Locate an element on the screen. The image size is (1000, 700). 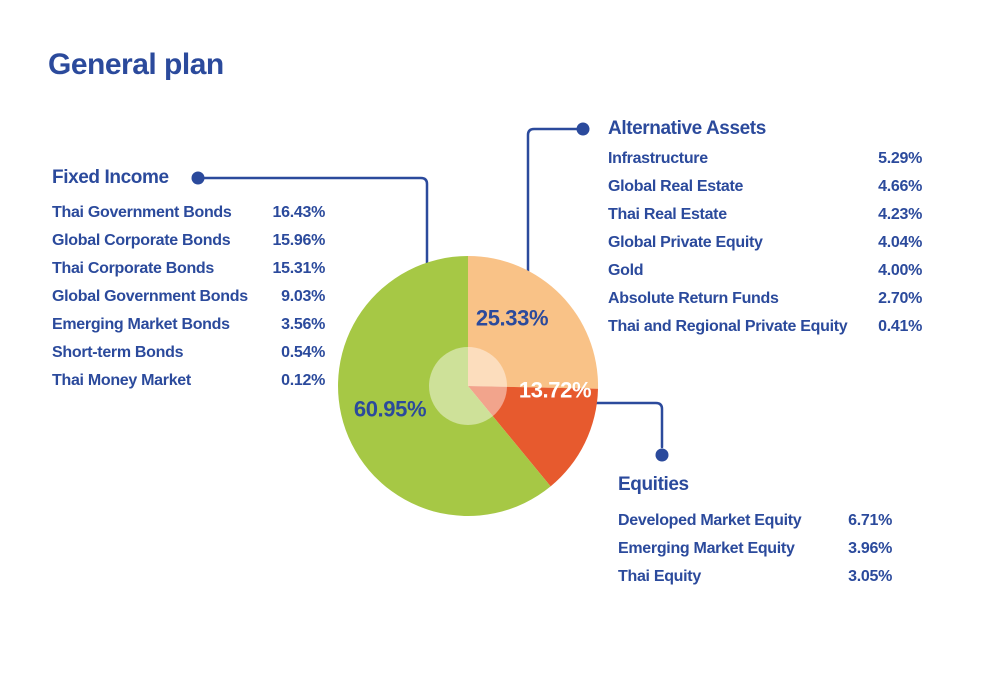
pie-slice-equities is located at coordinates (533, 436).